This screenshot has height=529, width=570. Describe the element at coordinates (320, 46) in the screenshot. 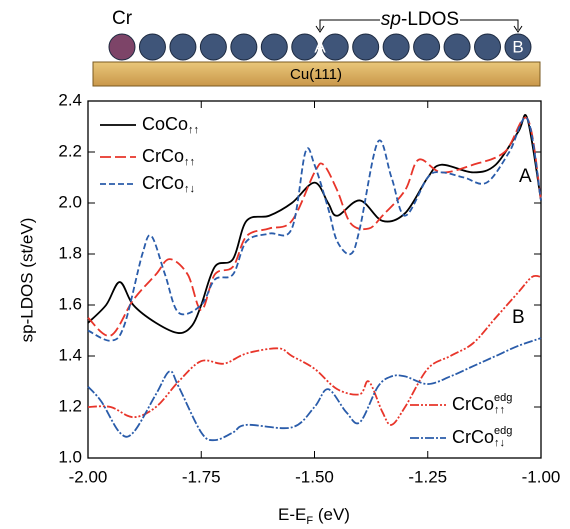

I see `site-label: A` at that location.